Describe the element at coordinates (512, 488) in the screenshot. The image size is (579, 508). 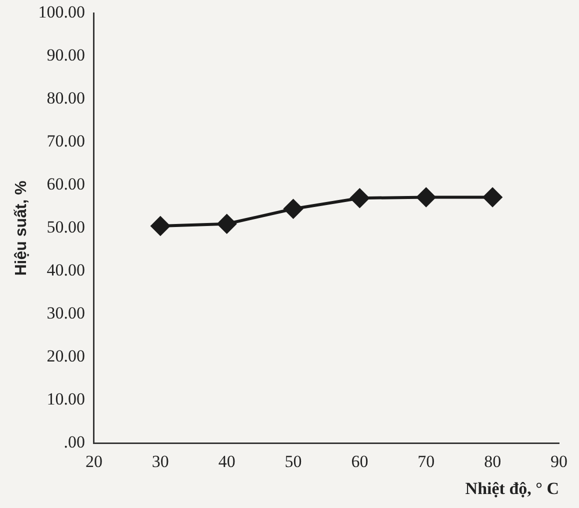
I see `x-axis-title: Nhiệt độ, ° C` at that location.